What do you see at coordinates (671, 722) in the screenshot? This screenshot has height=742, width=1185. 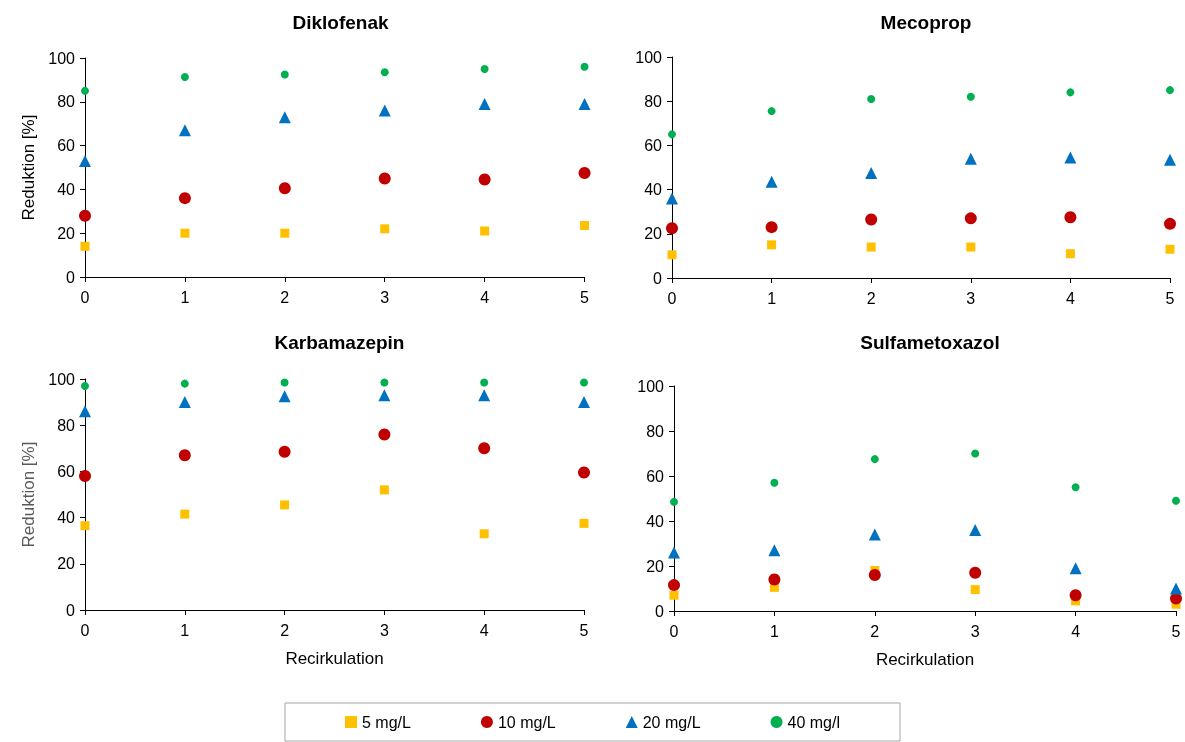 I see `legend-label: 20 mg/L` at bounding box center [671, 722].